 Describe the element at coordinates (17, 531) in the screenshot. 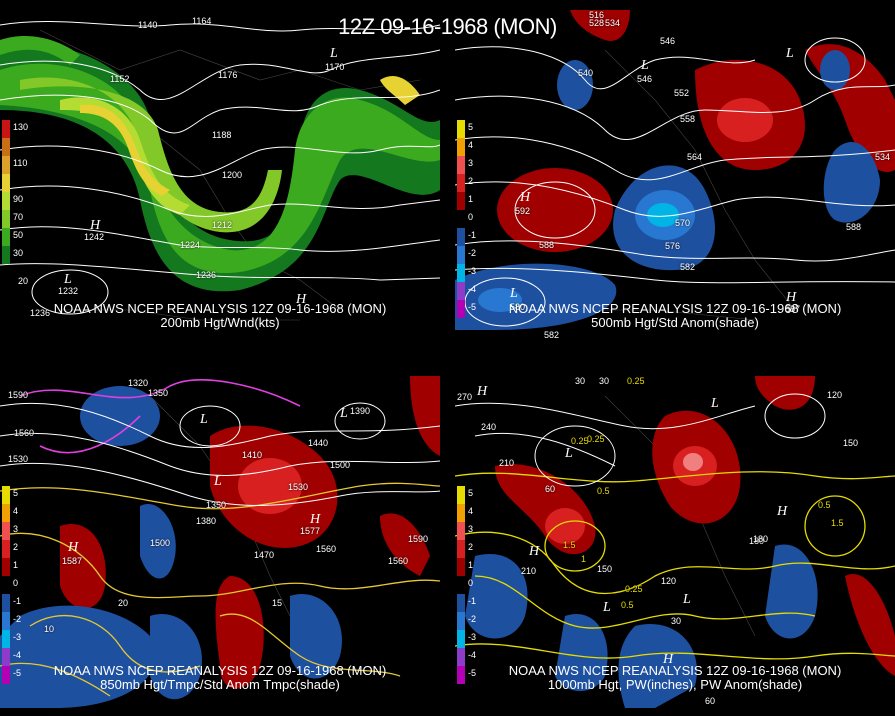

I see `legend-entry: 3` at that location.